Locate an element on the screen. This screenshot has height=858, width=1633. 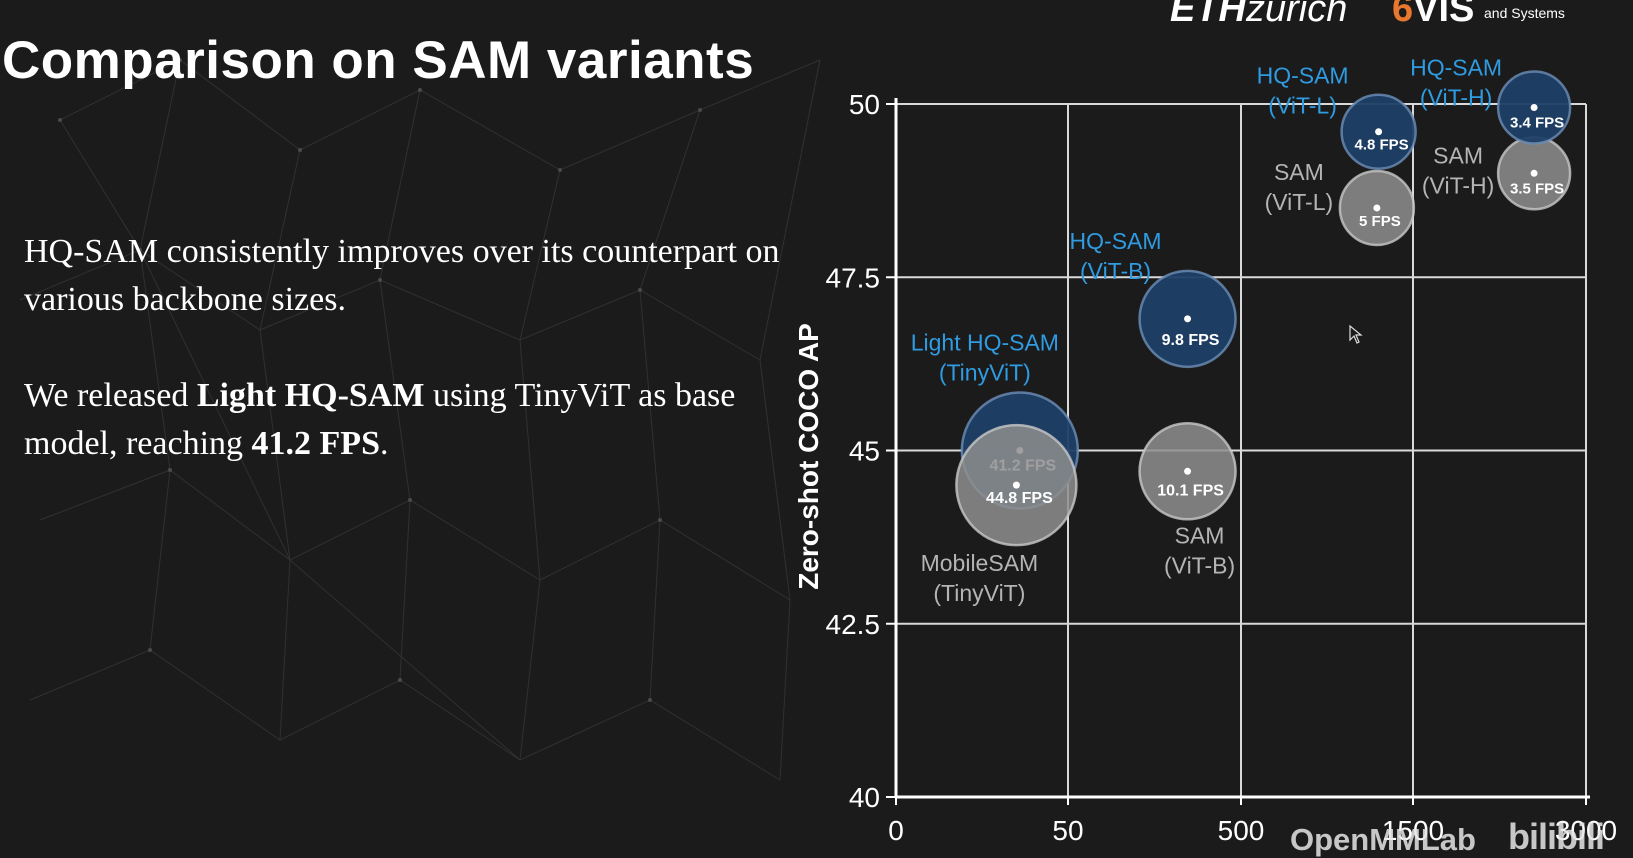
bubble-sam-vit-b: 10.1 FPS is located at coordinates (1187, 471).